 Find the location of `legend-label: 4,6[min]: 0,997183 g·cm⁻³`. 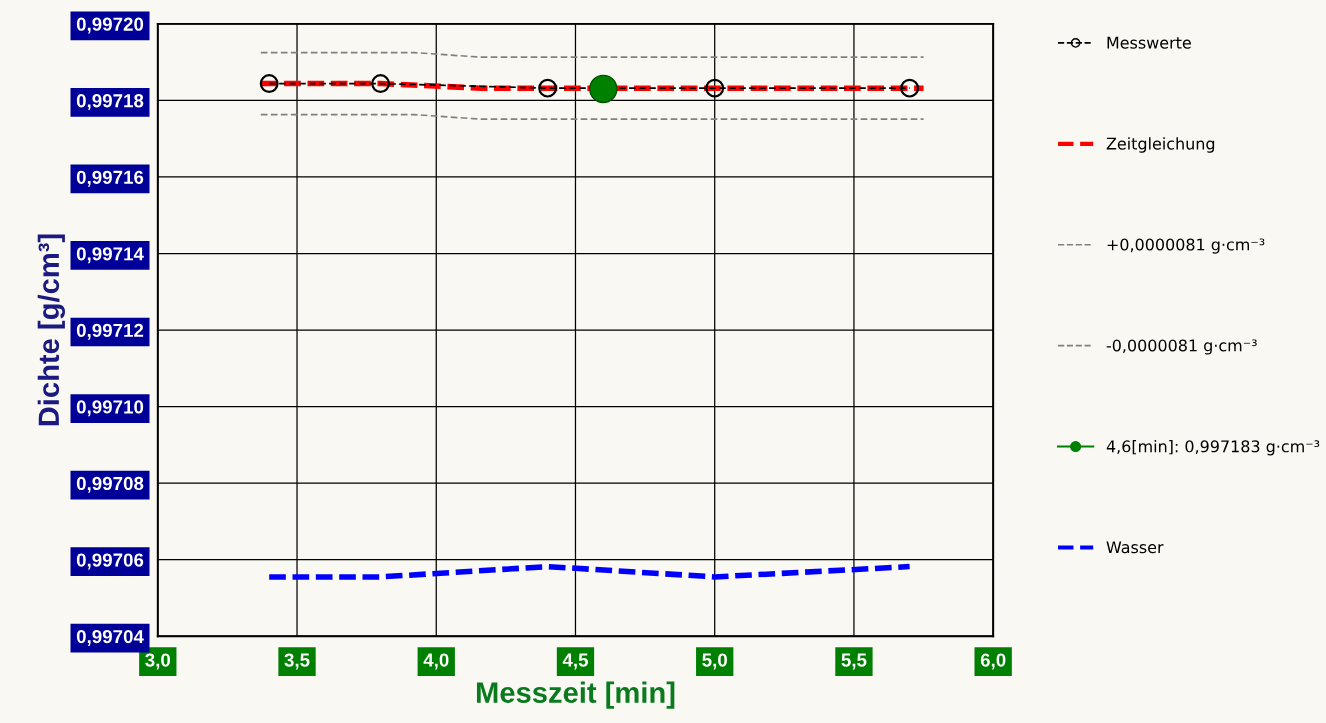

legend-label: 4,6[min]: 0,997183 g·cm⁻³ is located at coordinates (1213, 448).